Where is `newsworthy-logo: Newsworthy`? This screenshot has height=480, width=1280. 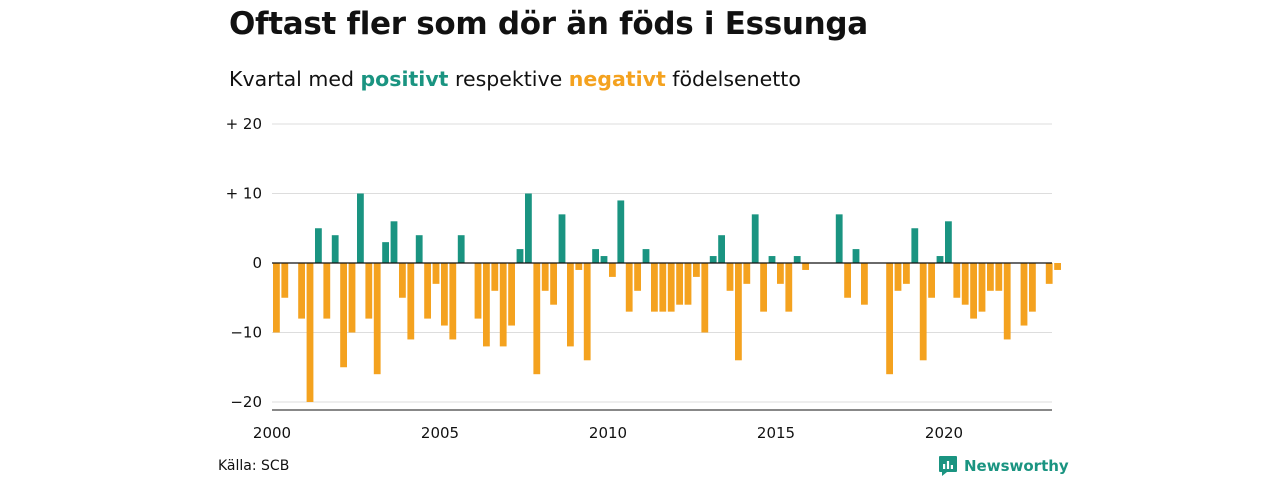
newsworthy-logo: Newsworthy is located at coordinates (1003, 466).